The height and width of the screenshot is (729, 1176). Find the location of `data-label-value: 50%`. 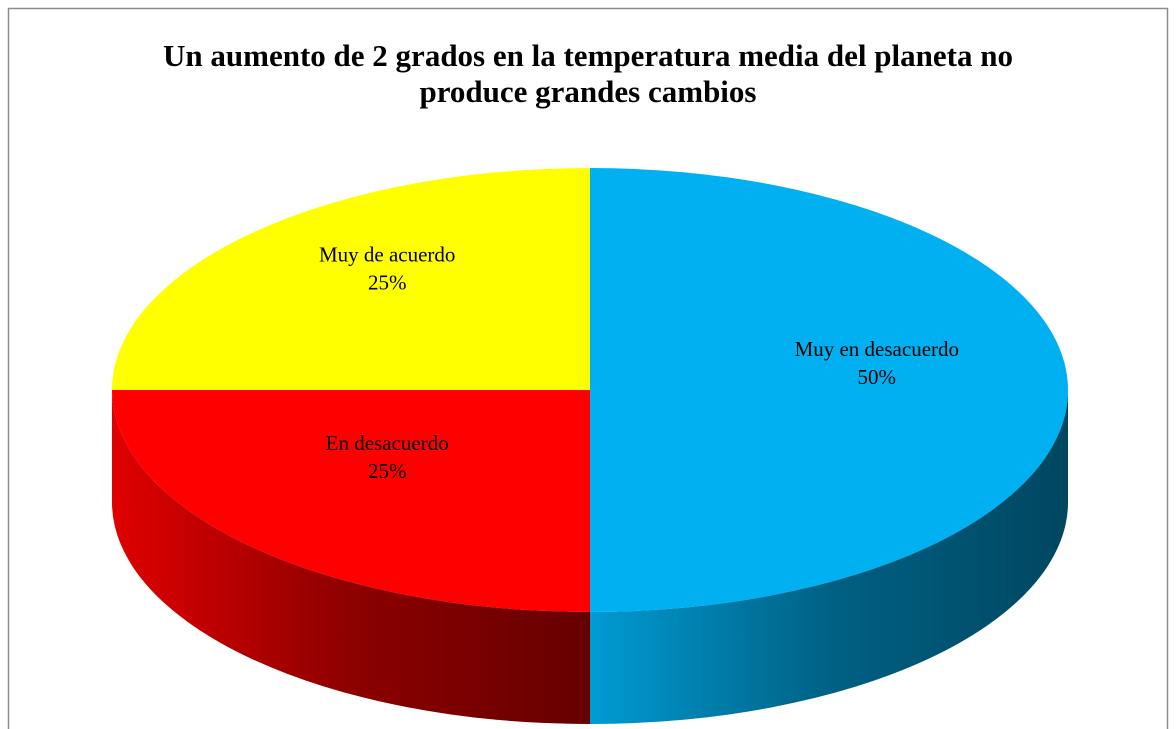

data-label-value: 50% is located at coordinates (877, 377).